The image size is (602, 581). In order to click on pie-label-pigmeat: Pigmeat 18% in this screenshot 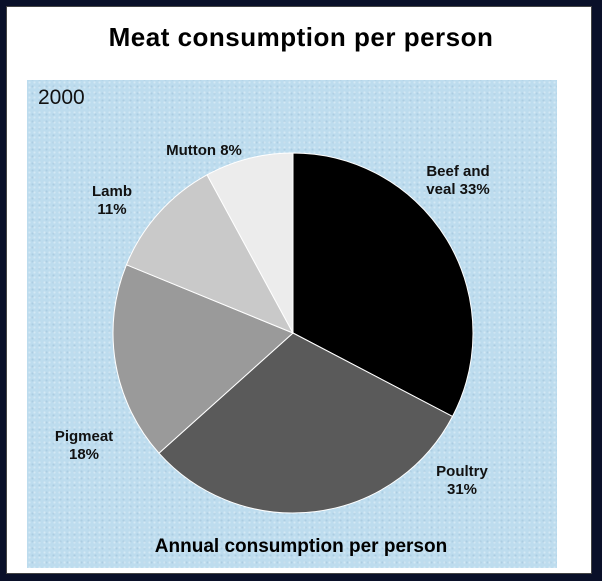, I will do `click(84, 445)`.